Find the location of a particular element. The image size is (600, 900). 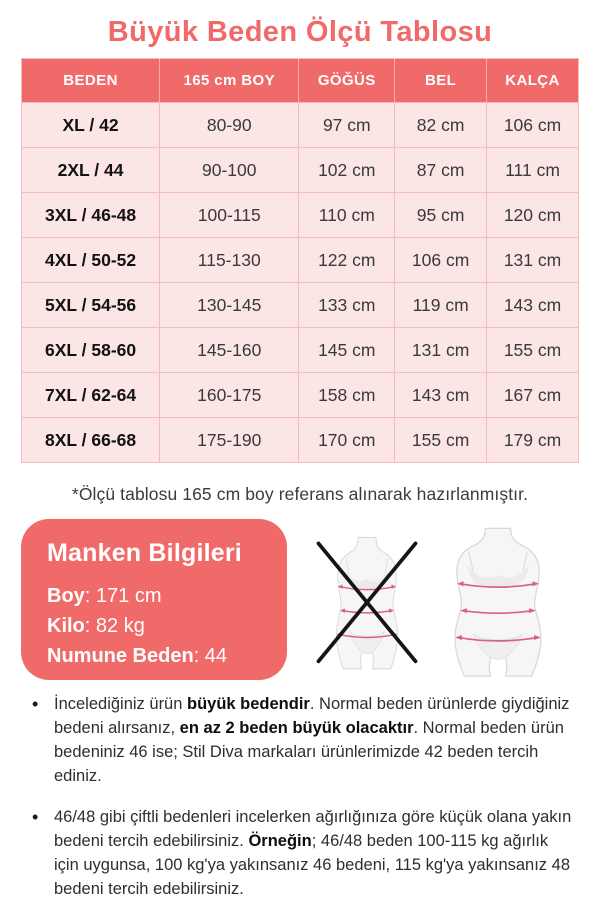

size-cell: 6XL / 58-60 is located at coordinates (90, 350).